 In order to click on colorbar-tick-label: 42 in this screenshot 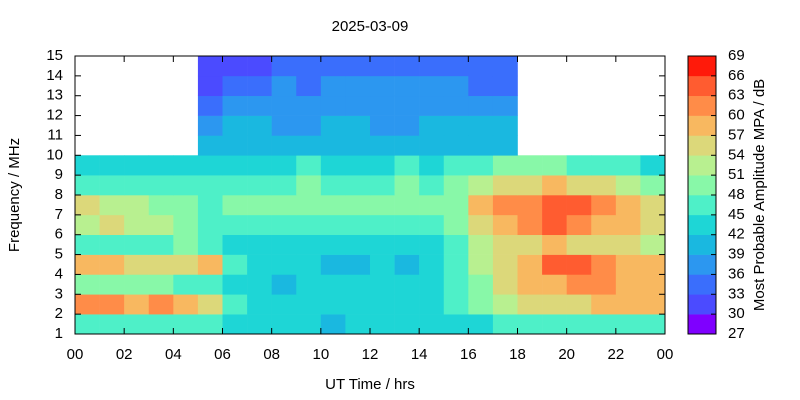, I will do `click(736, 234)`.